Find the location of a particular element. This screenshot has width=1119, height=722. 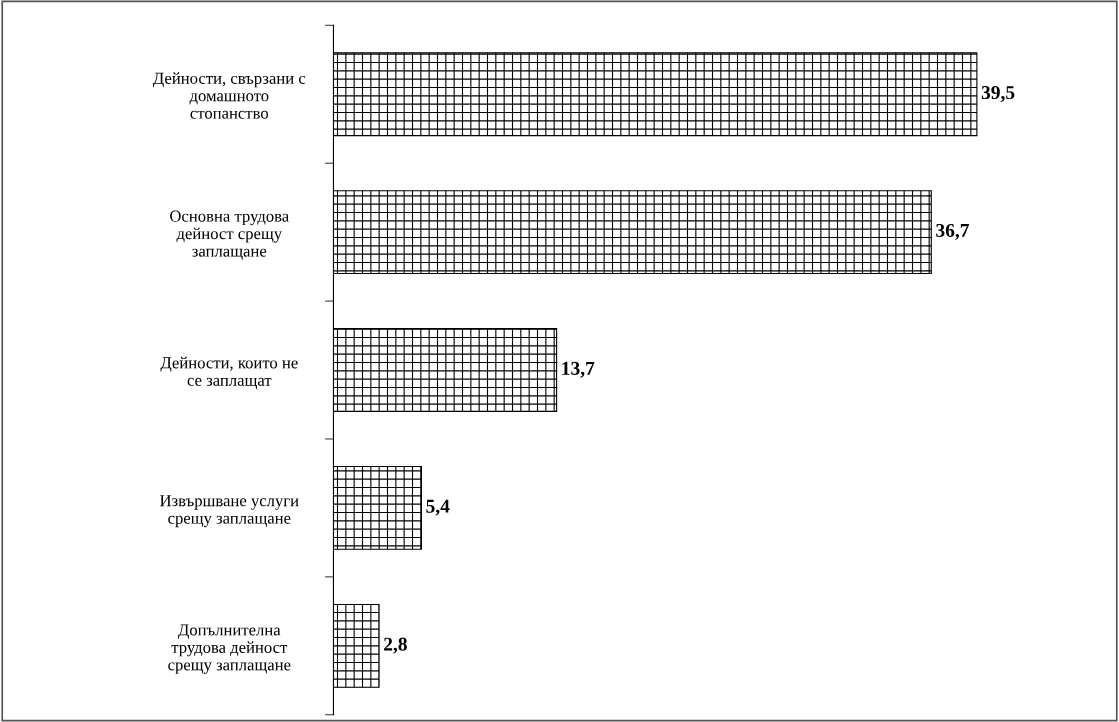

data-label: 39,5 is located at coordinates (998, 94).